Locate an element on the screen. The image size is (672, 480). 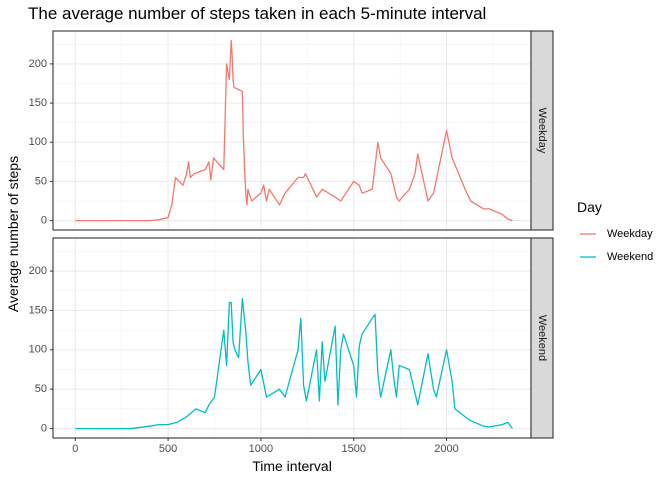
x-tick-label: 0 is located at coordinates (75, 449).